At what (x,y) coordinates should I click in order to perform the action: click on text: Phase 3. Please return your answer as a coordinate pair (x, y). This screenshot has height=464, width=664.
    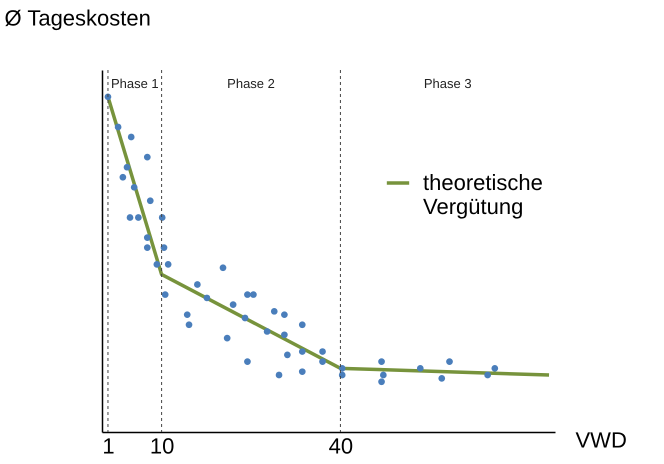
    Looking at the image, I should click on (448, 83).